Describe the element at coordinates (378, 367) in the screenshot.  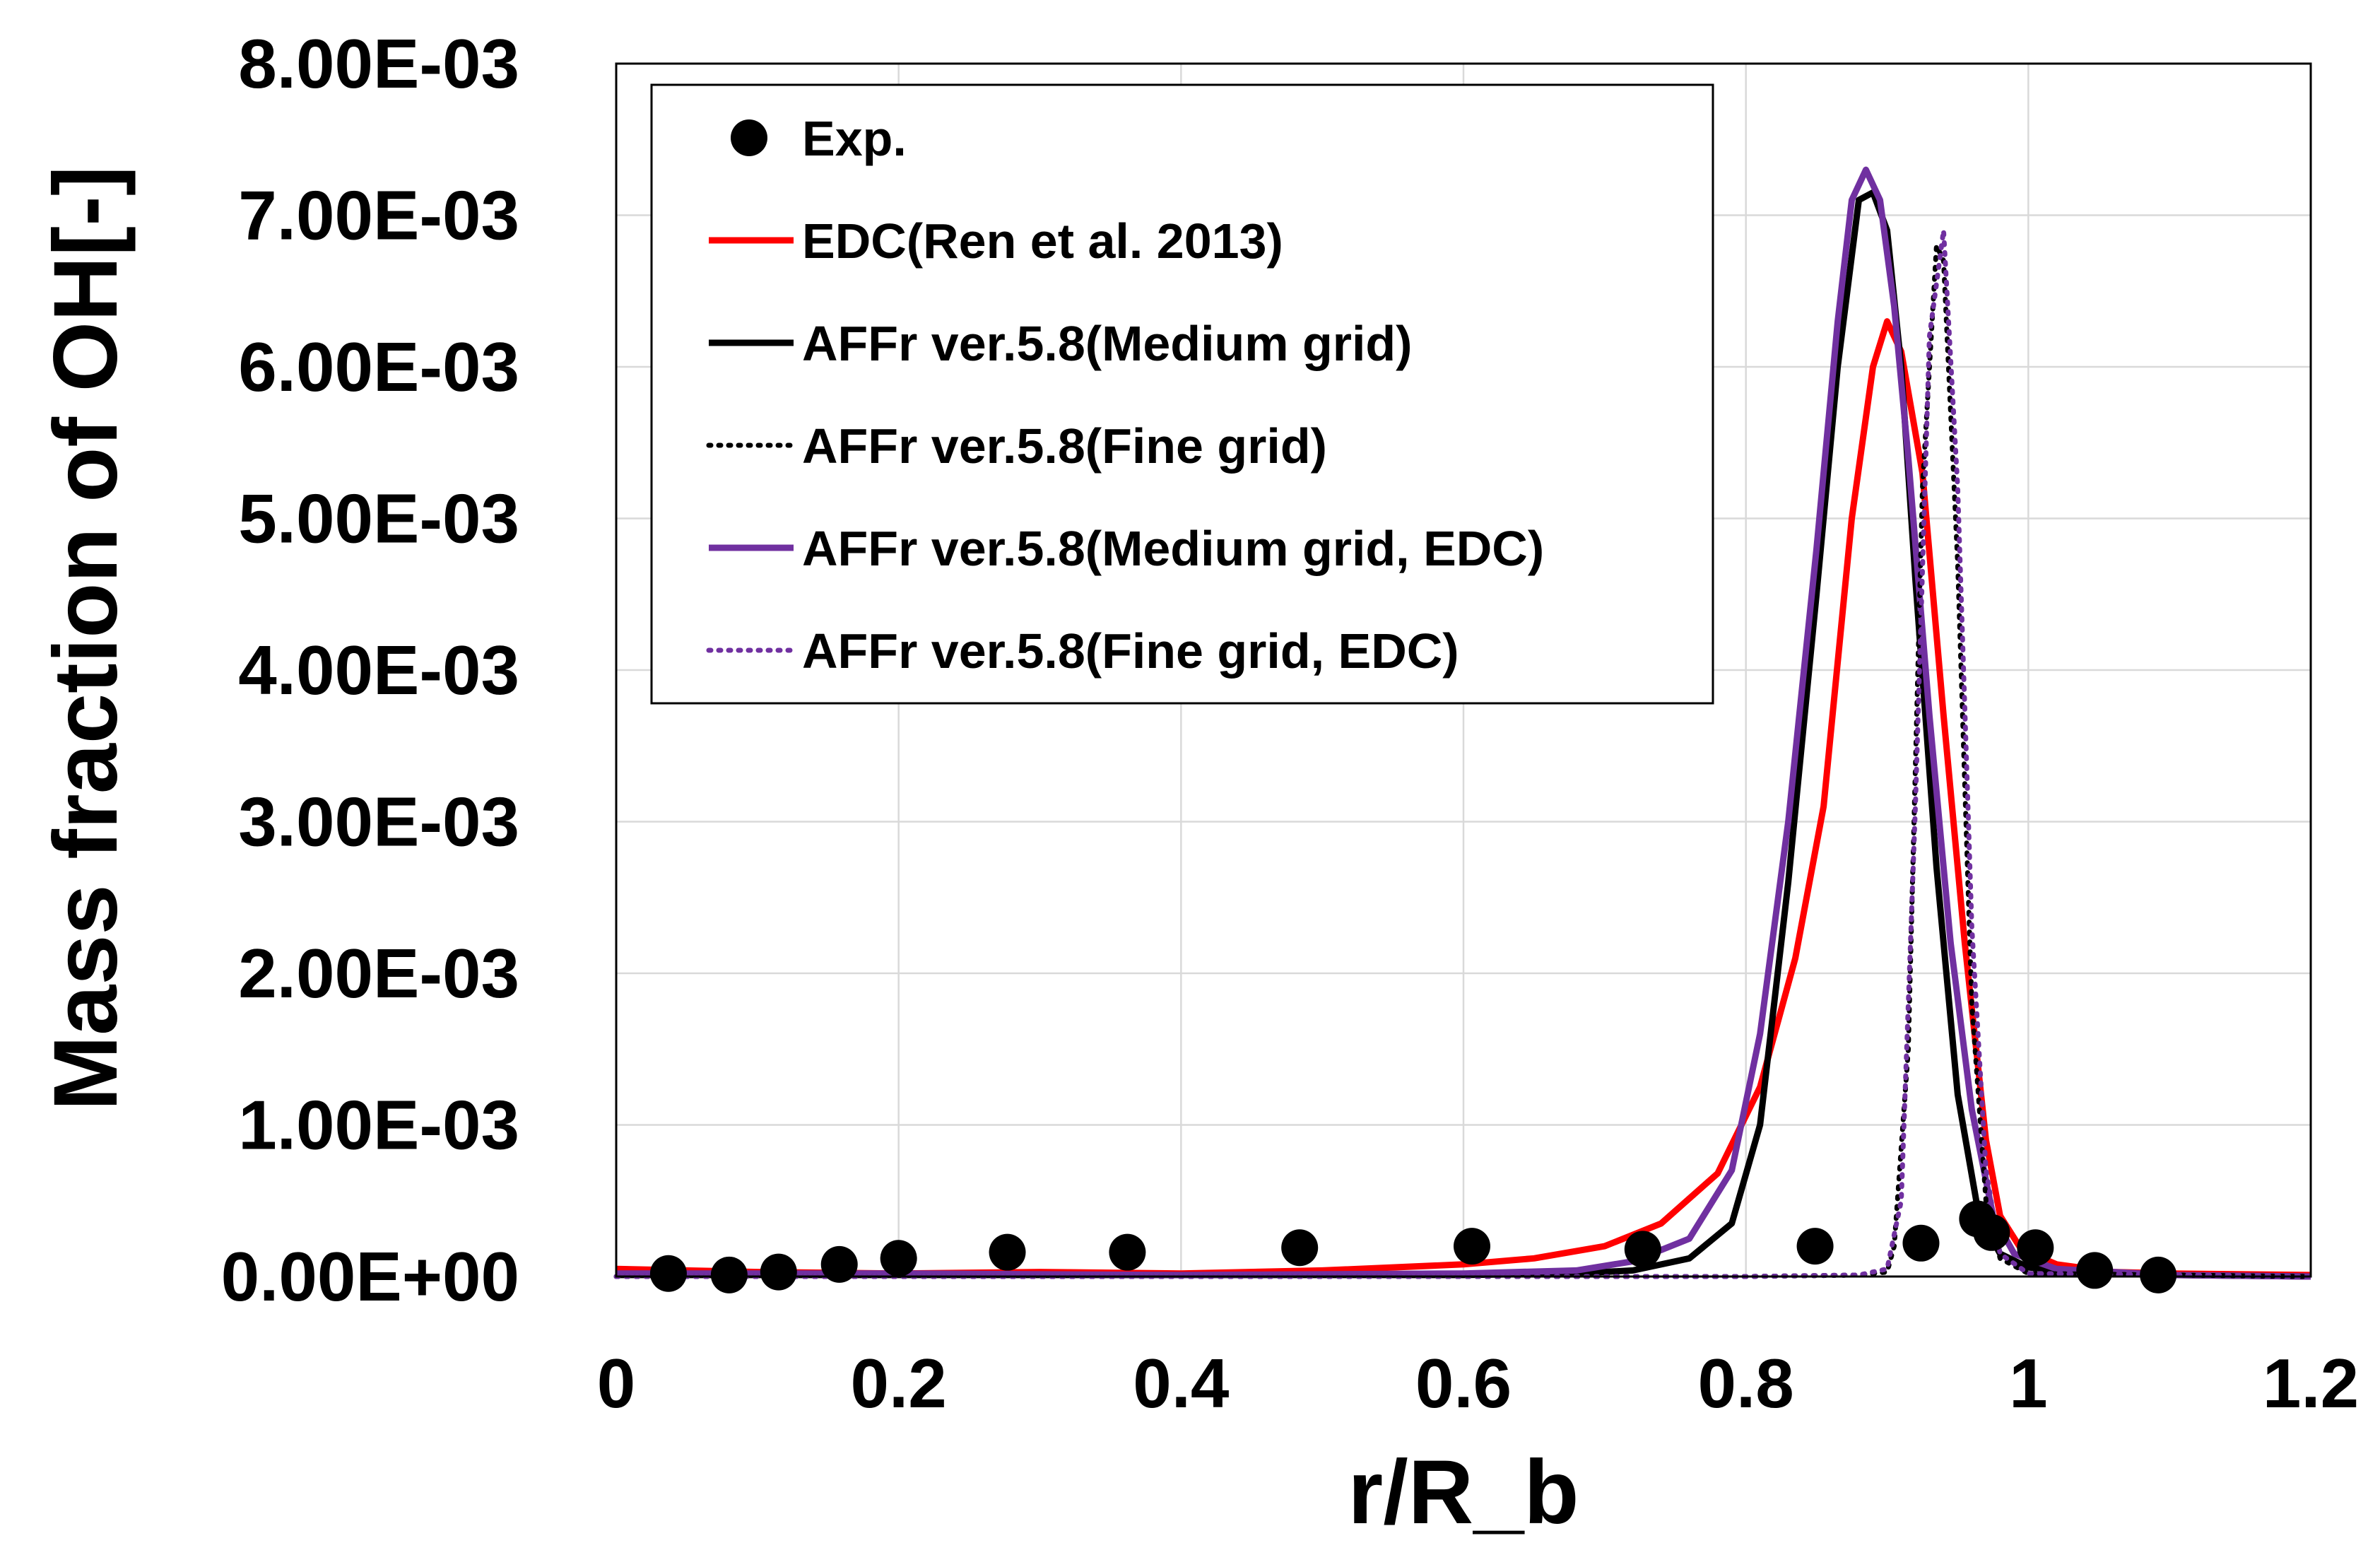
I see `y-tick-label: 6.00E-03` at that location.